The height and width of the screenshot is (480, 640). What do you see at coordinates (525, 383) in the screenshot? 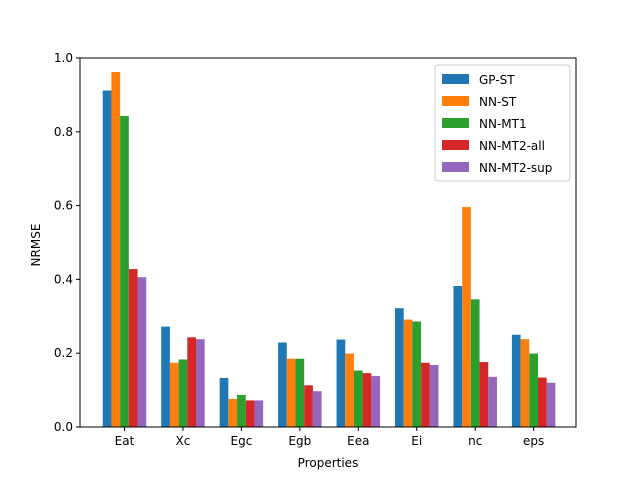
I see `bar-nn-st-eps` at bounding box center [525, 383].